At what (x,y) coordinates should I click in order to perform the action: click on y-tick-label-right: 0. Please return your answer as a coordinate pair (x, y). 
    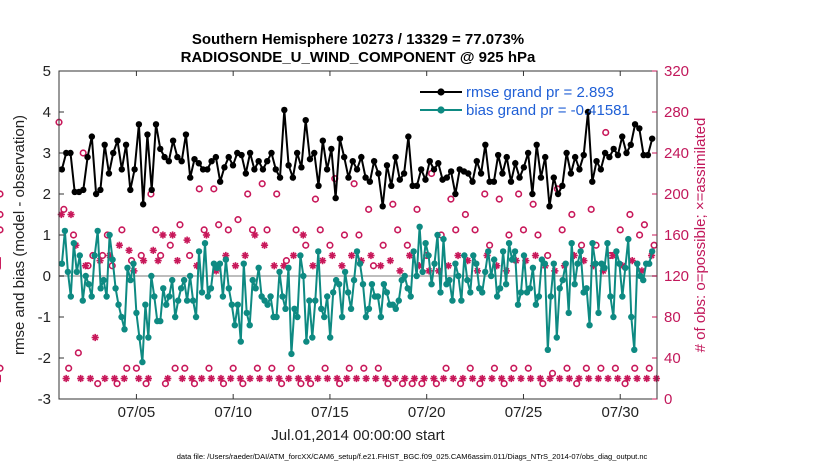
    Looking at the image, I should click on (668, 399).